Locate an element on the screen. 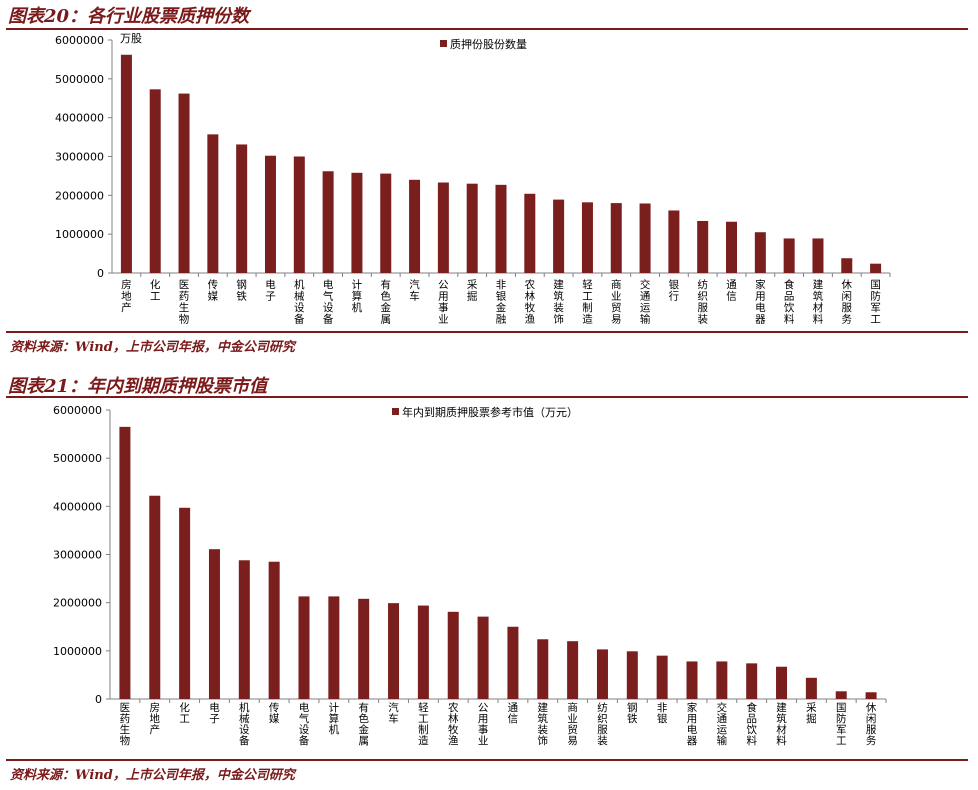  figure-20-top-rule is located at coordinates (487, 29).